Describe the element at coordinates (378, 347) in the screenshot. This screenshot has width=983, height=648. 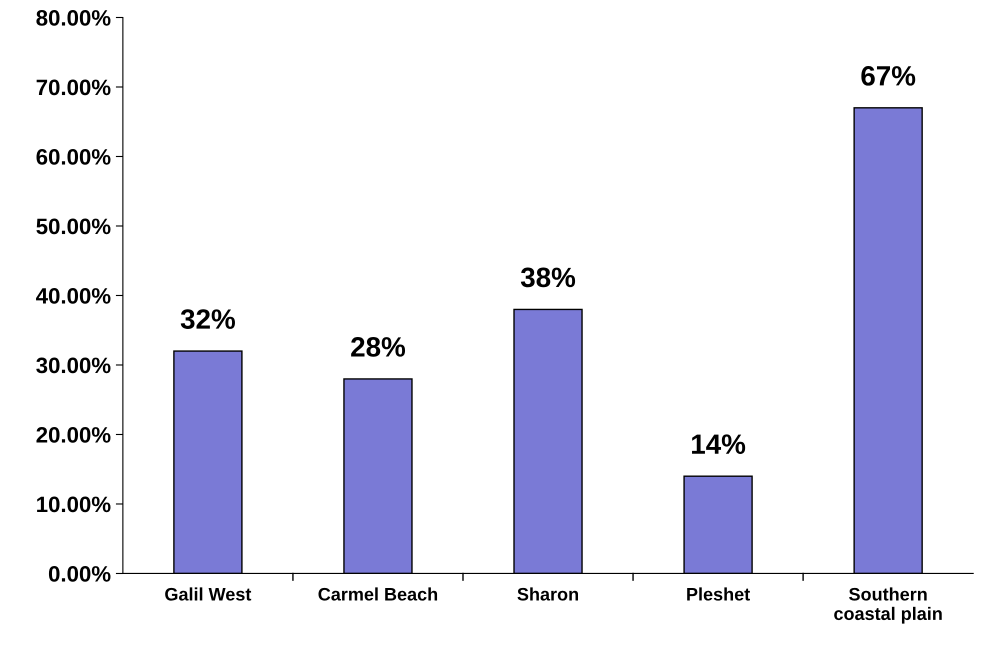
I see `data-label: 28%` at that location.